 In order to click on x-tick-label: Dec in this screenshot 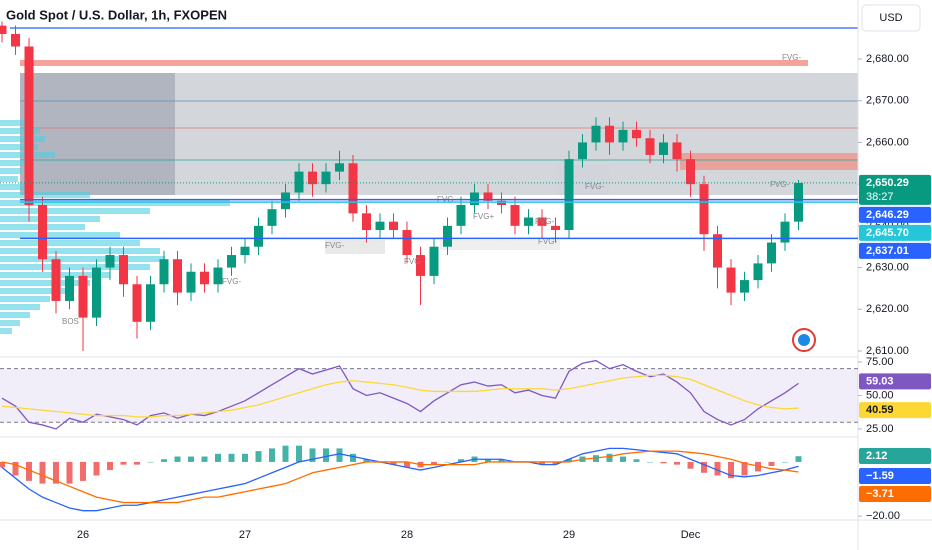, I will do `click(691, 535)`.